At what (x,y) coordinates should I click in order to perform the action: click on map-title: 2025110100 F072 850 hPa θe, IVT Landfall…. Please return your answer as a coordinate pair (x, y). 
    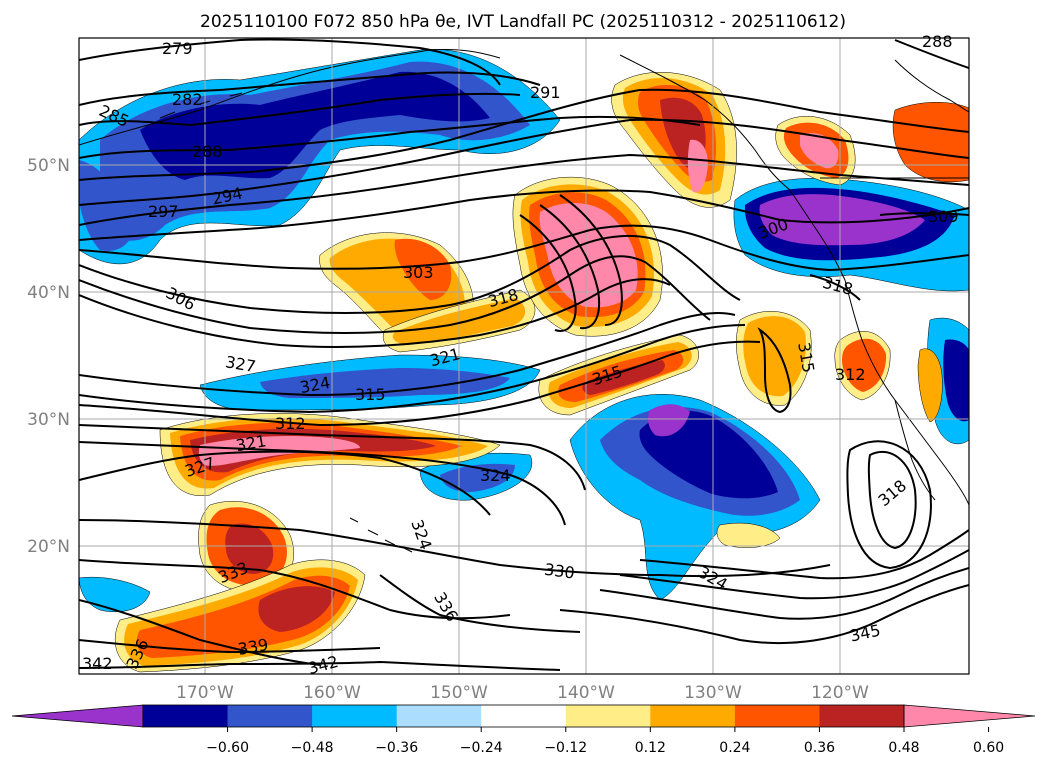
    Looking at the image, I should click on (523, 22).